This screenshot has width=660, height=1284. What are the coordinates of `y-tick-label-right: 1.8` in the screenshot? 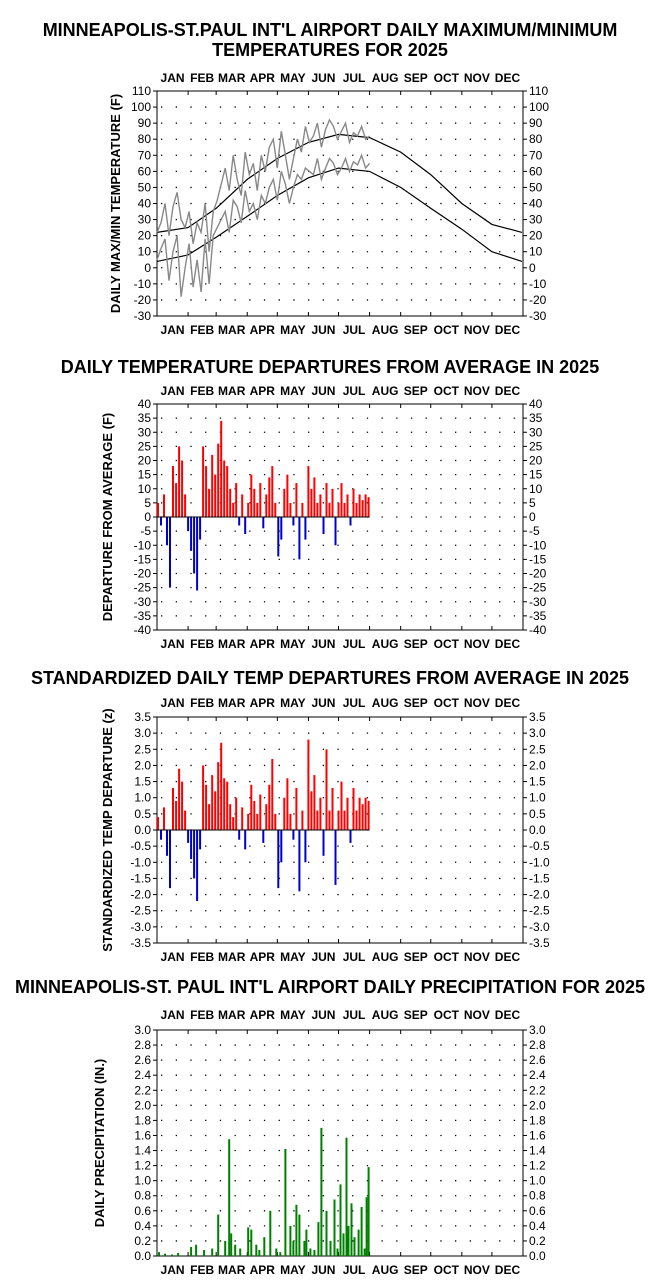 It's located at (537, 1120).